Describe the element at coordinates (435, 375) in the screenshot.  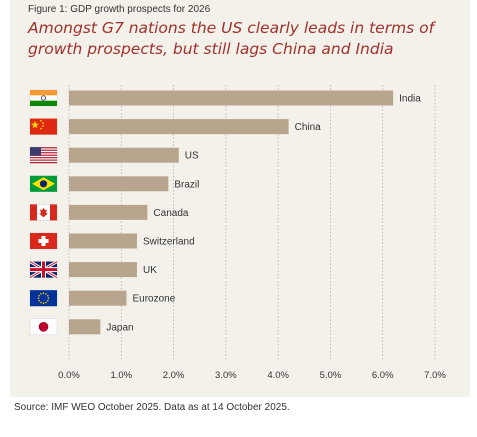
I see `x-tick-label: 7.0%` at that location.